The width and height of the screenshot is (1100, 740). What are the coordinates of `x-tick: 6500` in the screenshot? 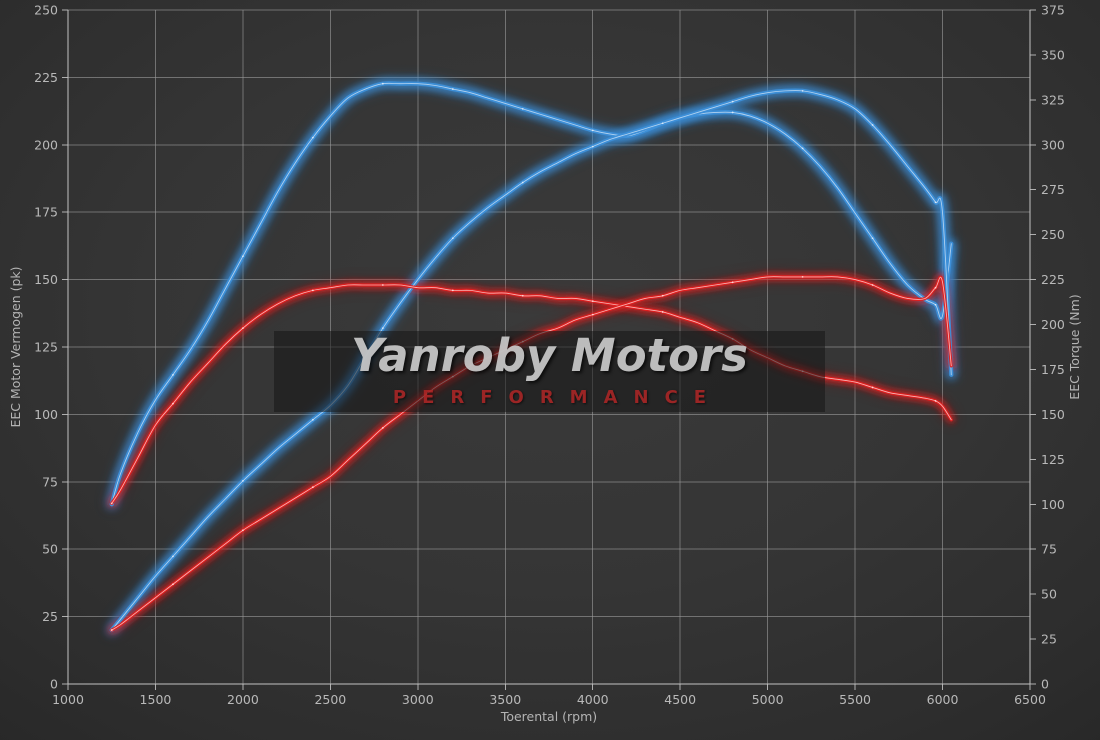 It's located at (1030, 699).